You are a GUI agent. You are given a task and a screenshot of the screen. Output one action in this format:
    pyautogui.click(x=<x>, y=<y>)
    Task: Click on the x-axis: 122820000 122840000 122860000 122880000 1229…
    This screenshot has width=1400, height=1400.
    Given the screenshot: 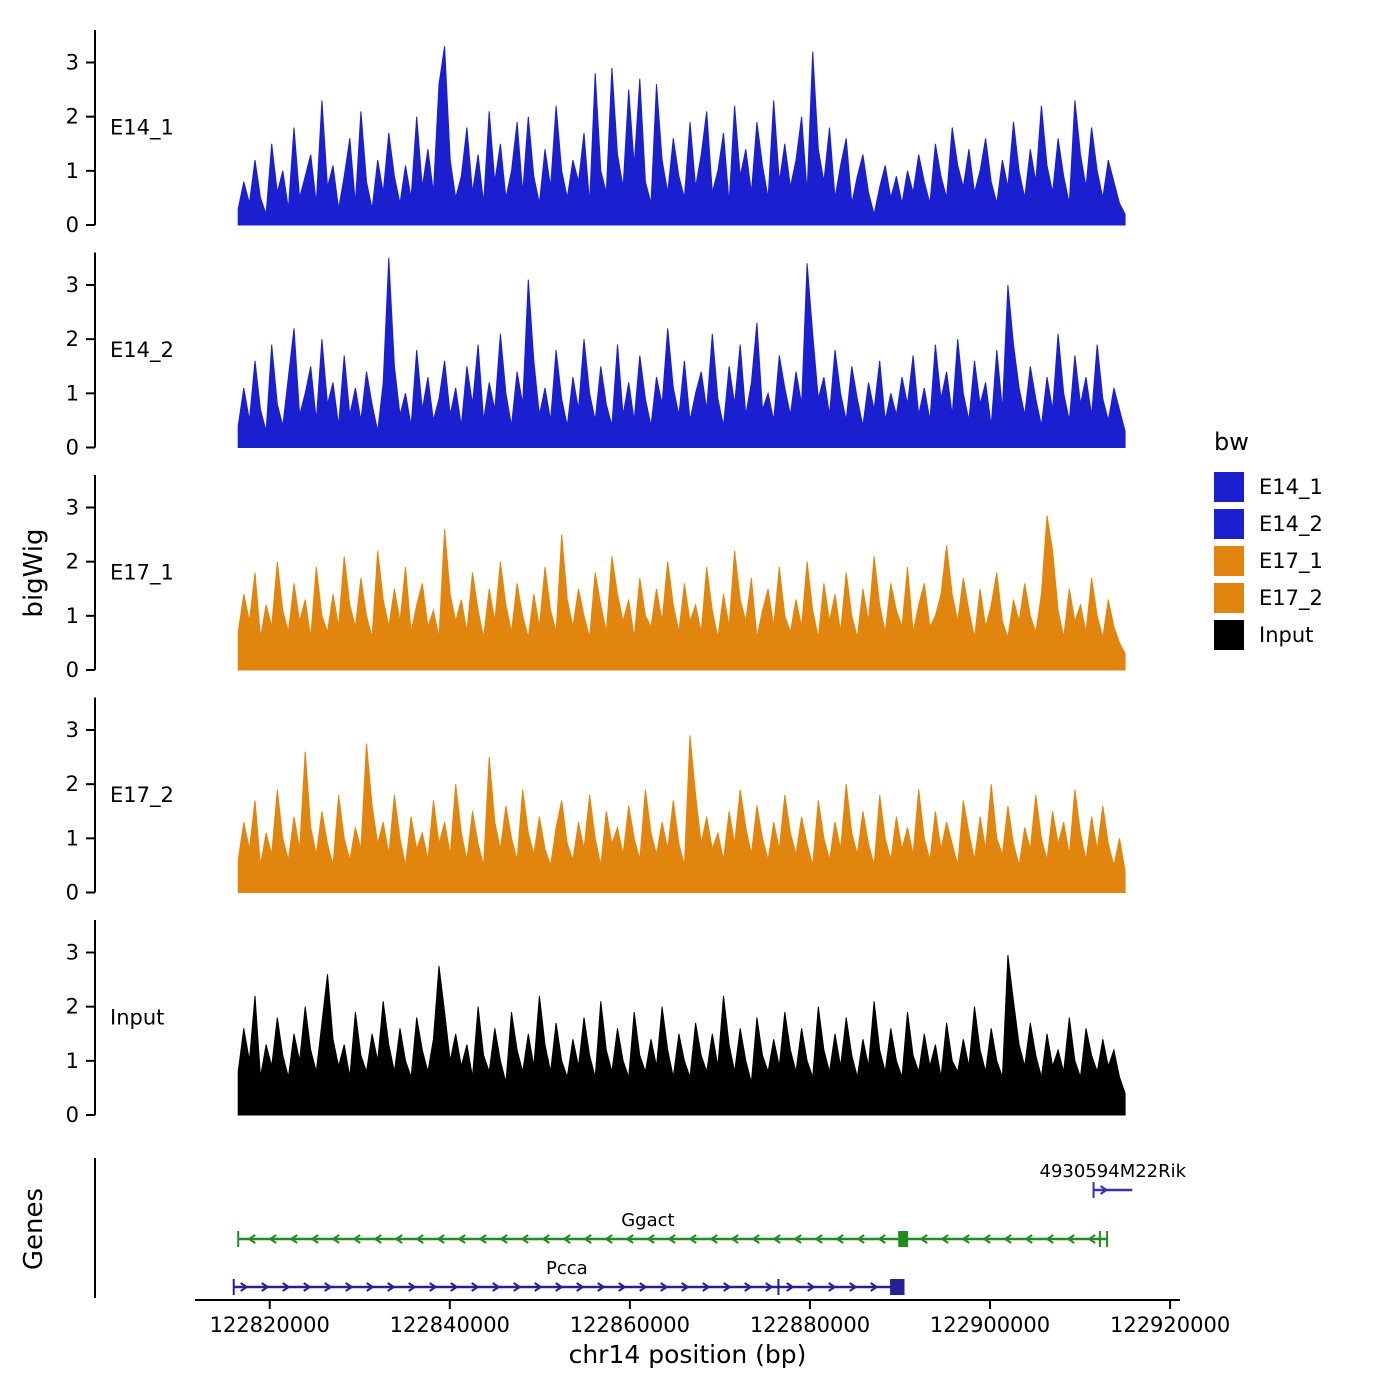 What is the action you would take?
    pyautogui.click(x=712, y=1318)
    